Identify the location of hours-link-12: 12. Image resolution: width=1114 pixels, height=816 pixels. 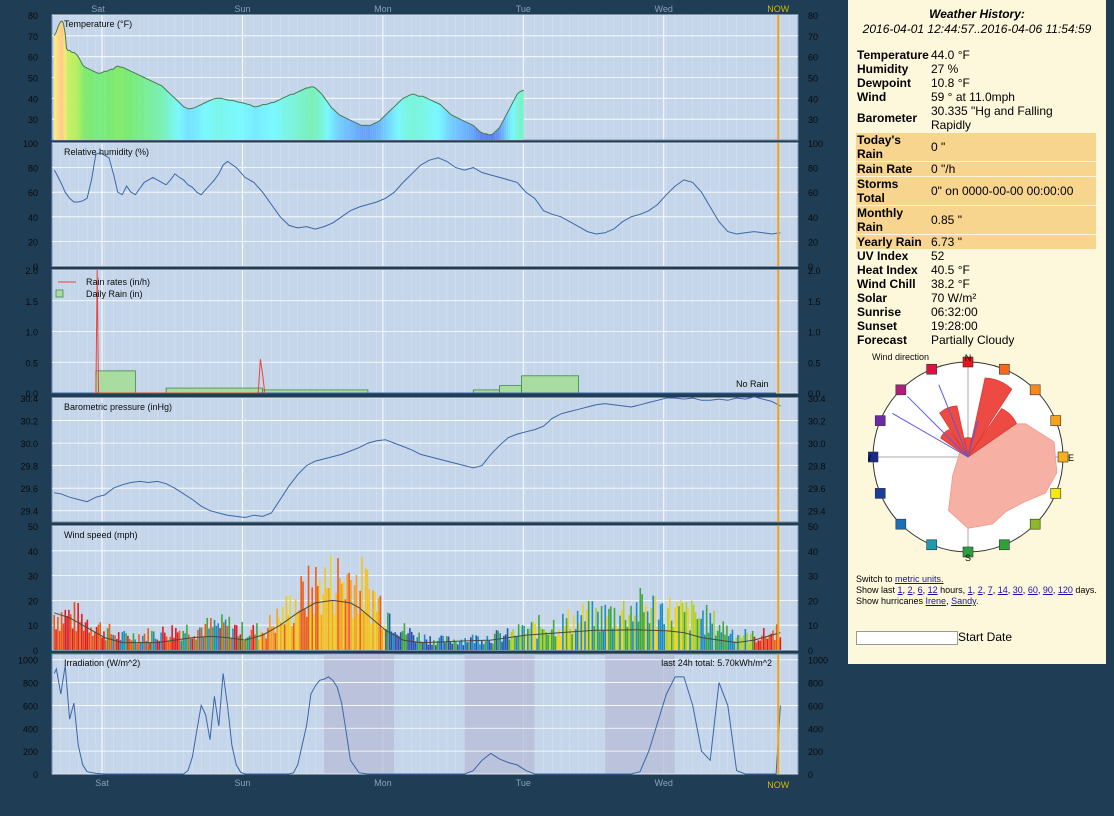
(932, 590).